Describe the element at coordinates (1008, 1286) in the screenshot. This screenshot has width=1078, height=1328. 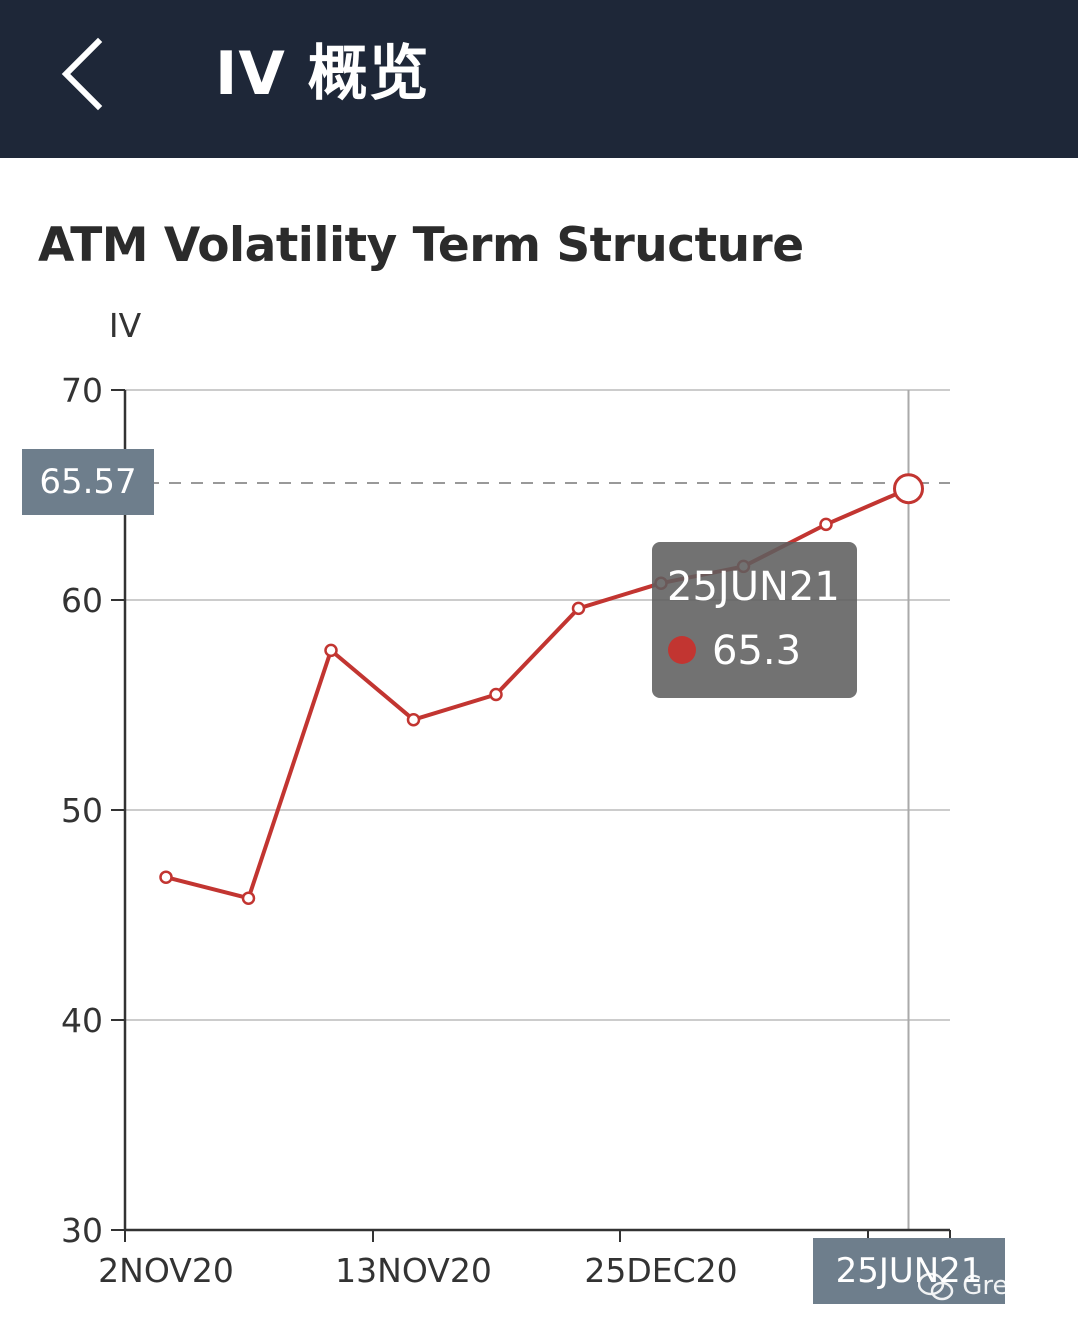
I see `watermark-text: Greeks` at that location.